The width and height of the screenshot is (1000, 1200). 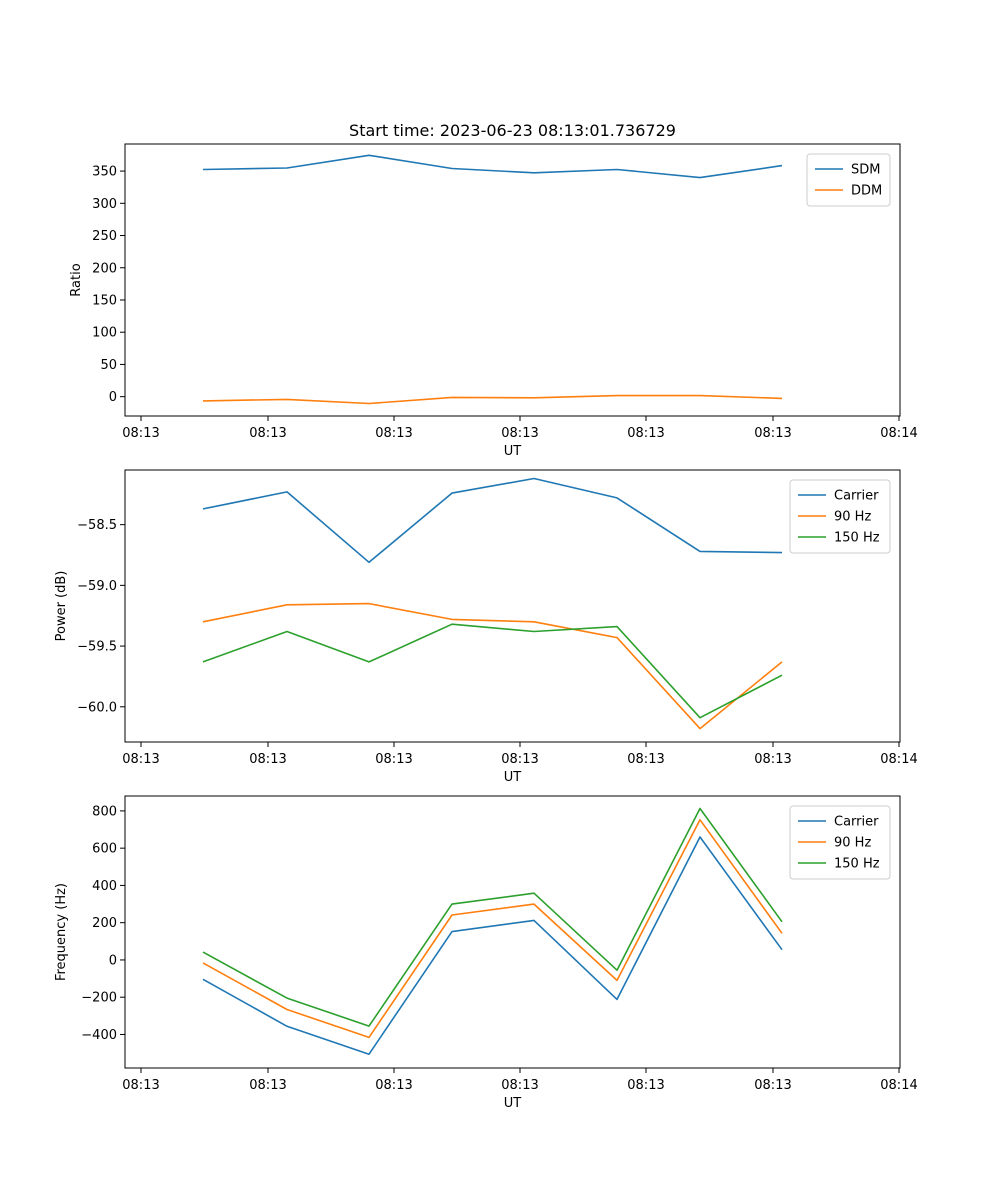 I want to click on y-tick-label: −400, so click(x=99, y=1035).